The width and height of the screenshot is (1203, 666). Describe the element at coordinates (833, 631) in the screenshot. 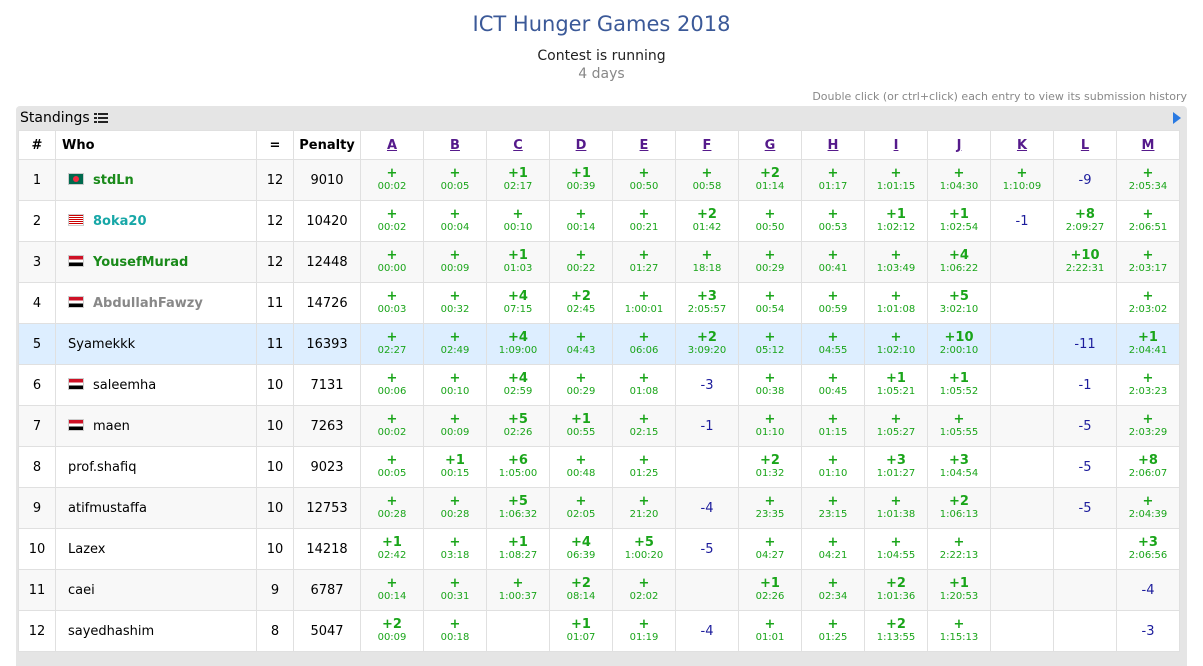

I see `problem-cell-h: +01:25` at that location.